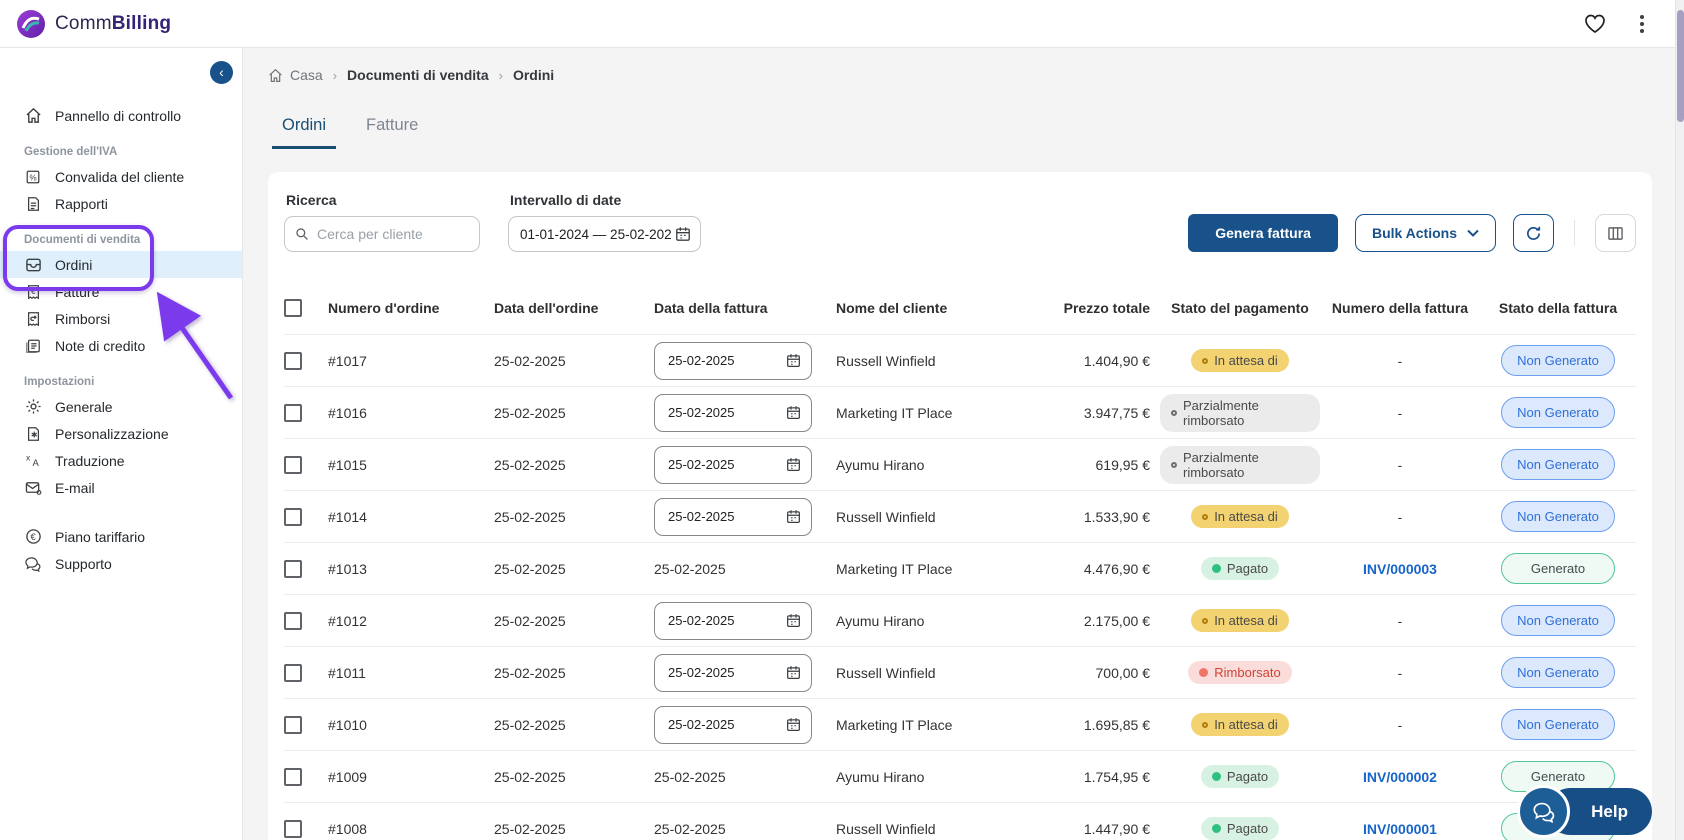 The width and height of the screenshot is (1684, 840). Describe the element at coordinates (392, 125) in the screenshot. I see `tab-fatture: Fatture` at that location.